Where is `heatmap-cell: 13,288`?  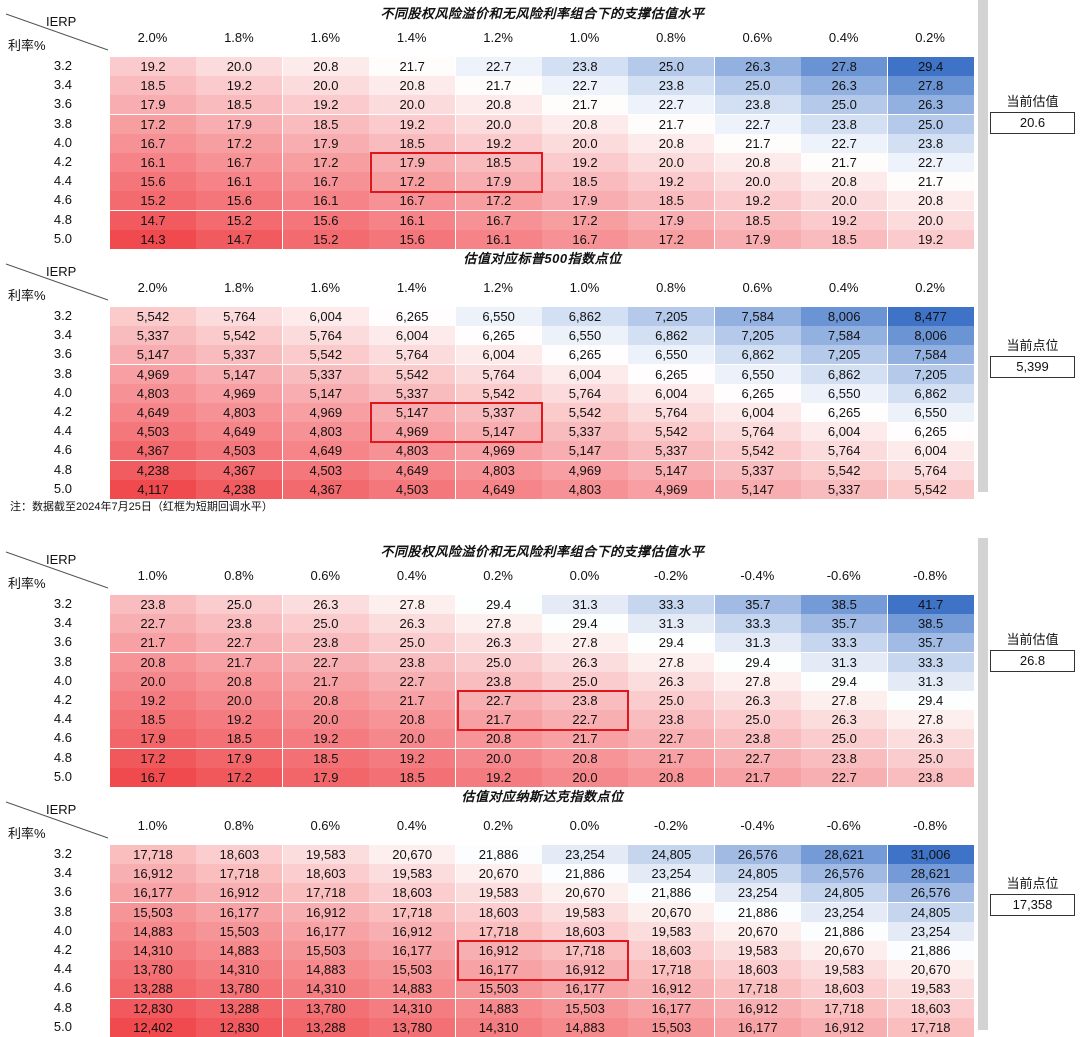 heatmap-cell: 13,288 is located at coordinates (325, 1027).